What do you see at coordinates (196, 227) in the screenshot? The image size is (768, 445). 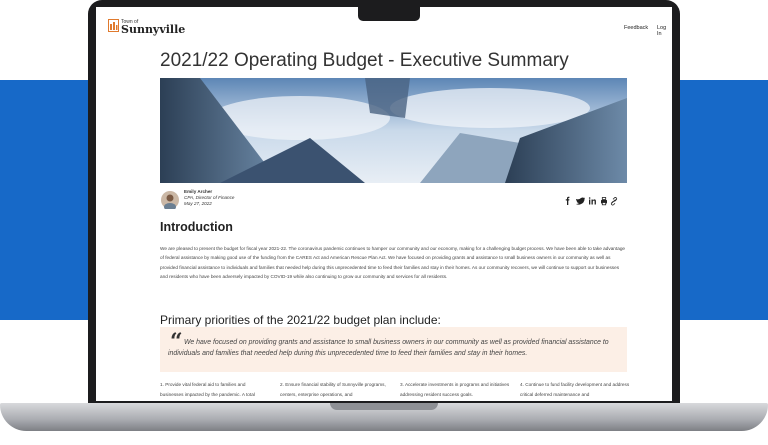 I see `intro-heading: Introduction` at bounding box center [196, 227].